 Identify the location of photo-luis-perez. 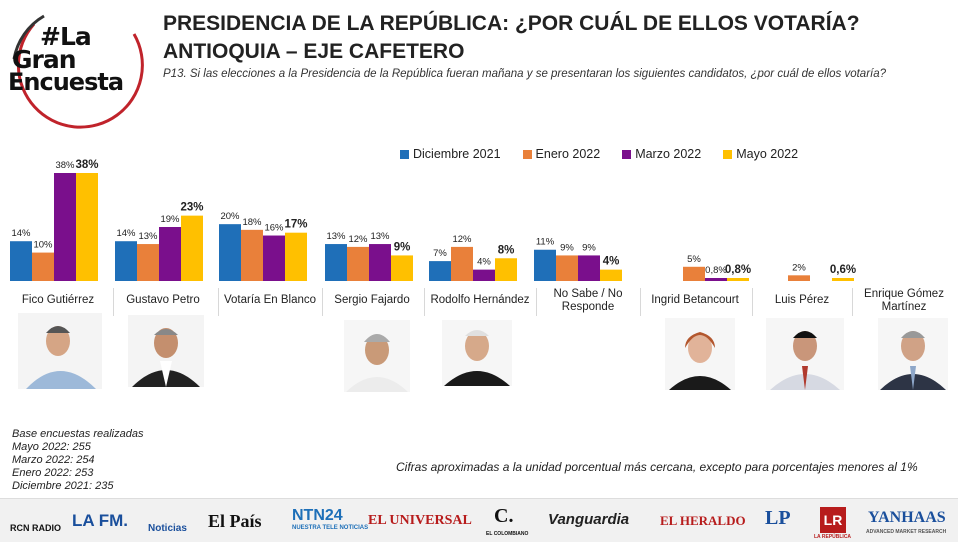
(805, 354).